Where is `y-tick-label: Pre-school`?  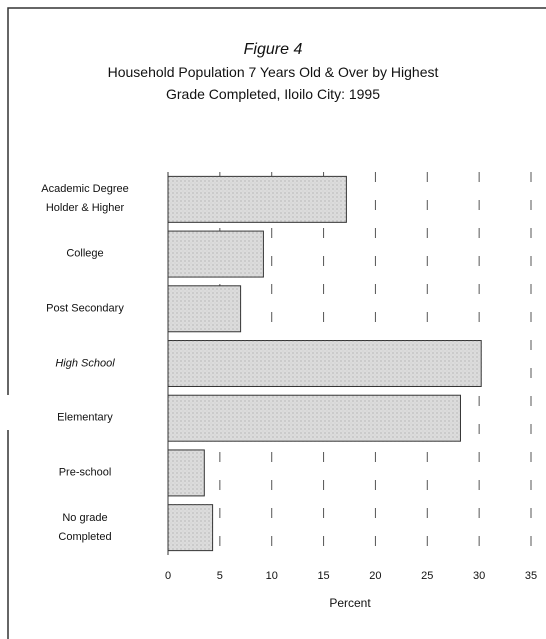
y-tick-label: Pre-school is located at coordinates (85, 472).